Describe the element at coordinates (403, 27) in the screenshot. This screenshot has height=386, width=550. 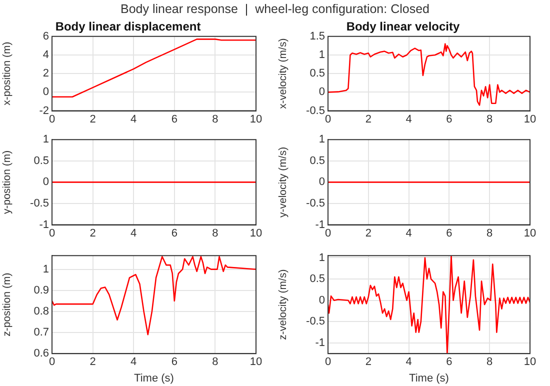
I see `chart-title: Body linear velocity` at that location.